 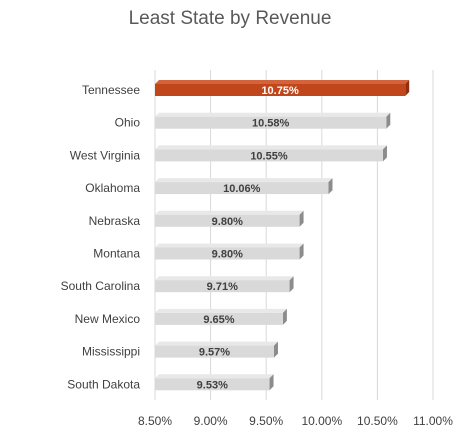 What do you see at coordinates (111, 90) in the screenshot?
I see `category-label: Tennessee` at bounding box center [111, 90].